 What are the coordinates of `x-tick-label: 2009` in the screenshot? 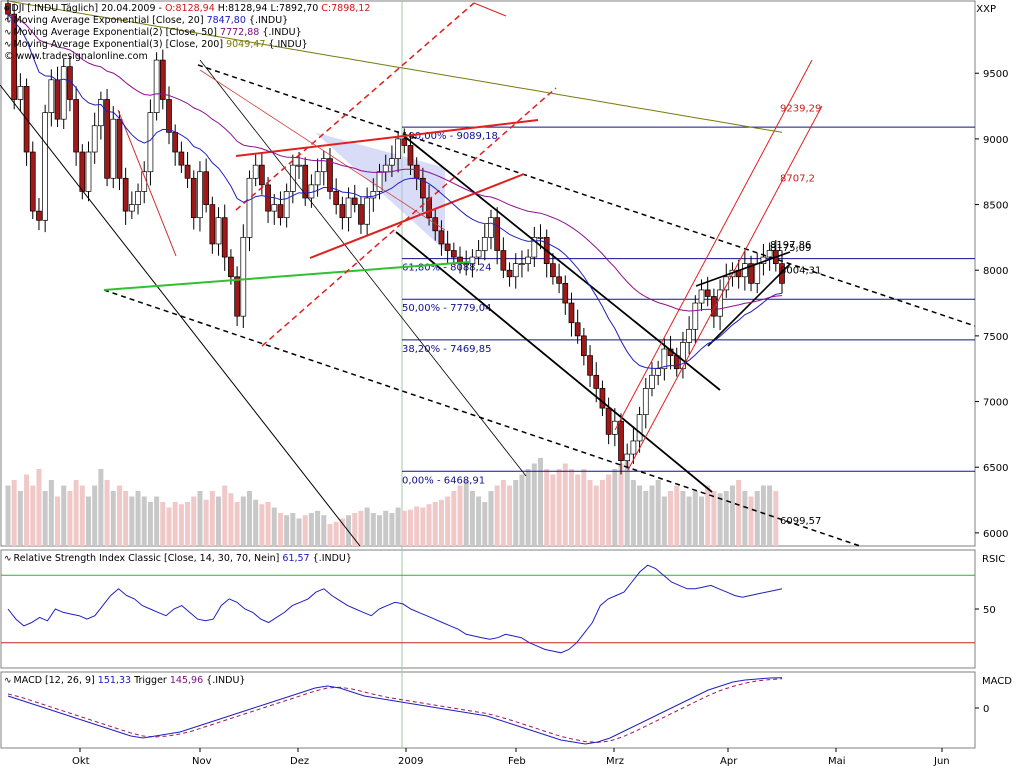 It's located at (410, 761).